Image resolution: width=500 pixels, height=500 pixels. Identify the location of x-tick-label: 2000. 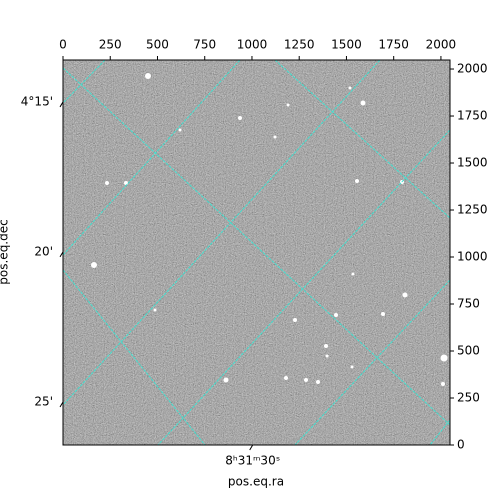
(441, 45).